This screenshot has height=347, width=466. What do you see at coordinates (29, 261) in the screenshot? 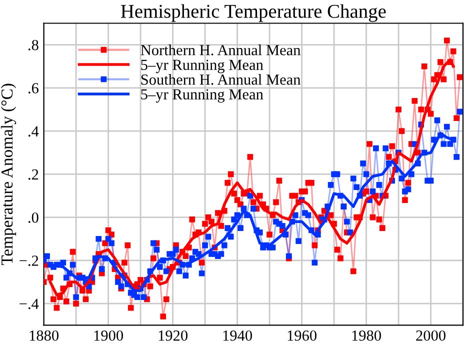
I see `y-tick-label: −.2` at bounding box center [29, 261].